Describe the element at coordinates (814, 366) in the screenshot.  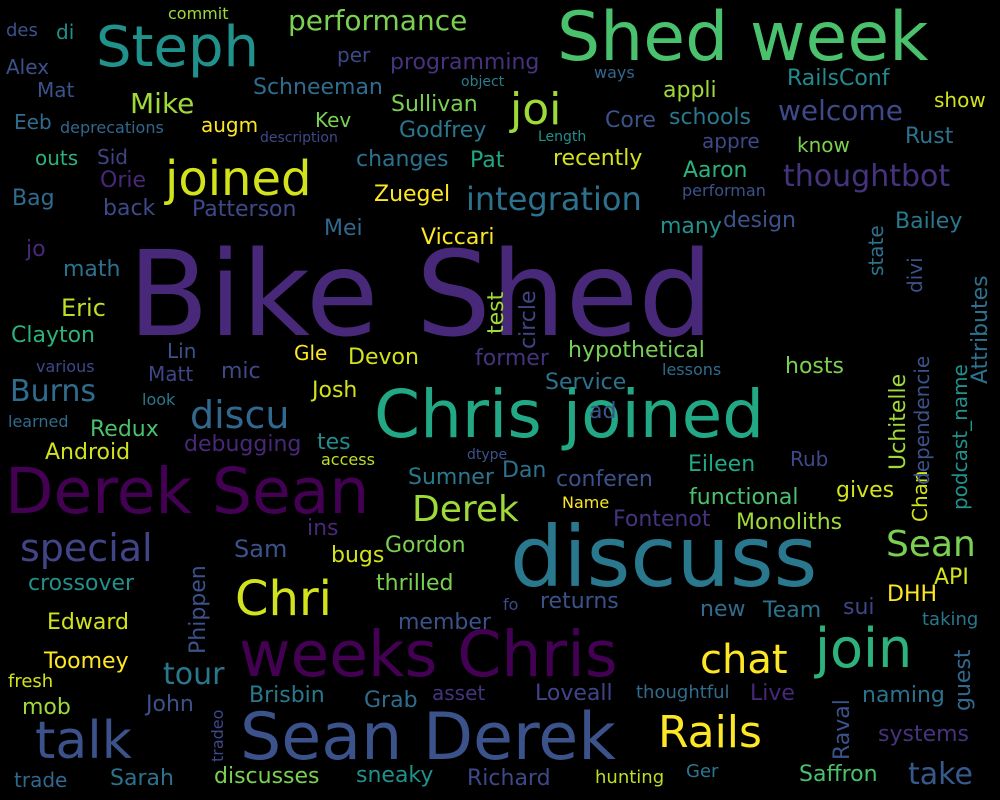
I see `word: hosts` at that location.